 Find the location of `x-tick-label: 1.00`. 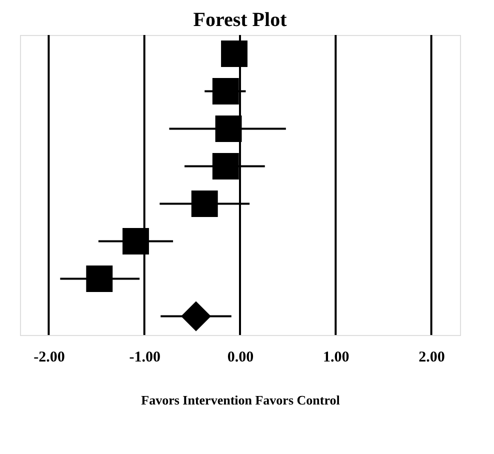

x-tick-label: 1.00 is located at coordinates (336, 358).